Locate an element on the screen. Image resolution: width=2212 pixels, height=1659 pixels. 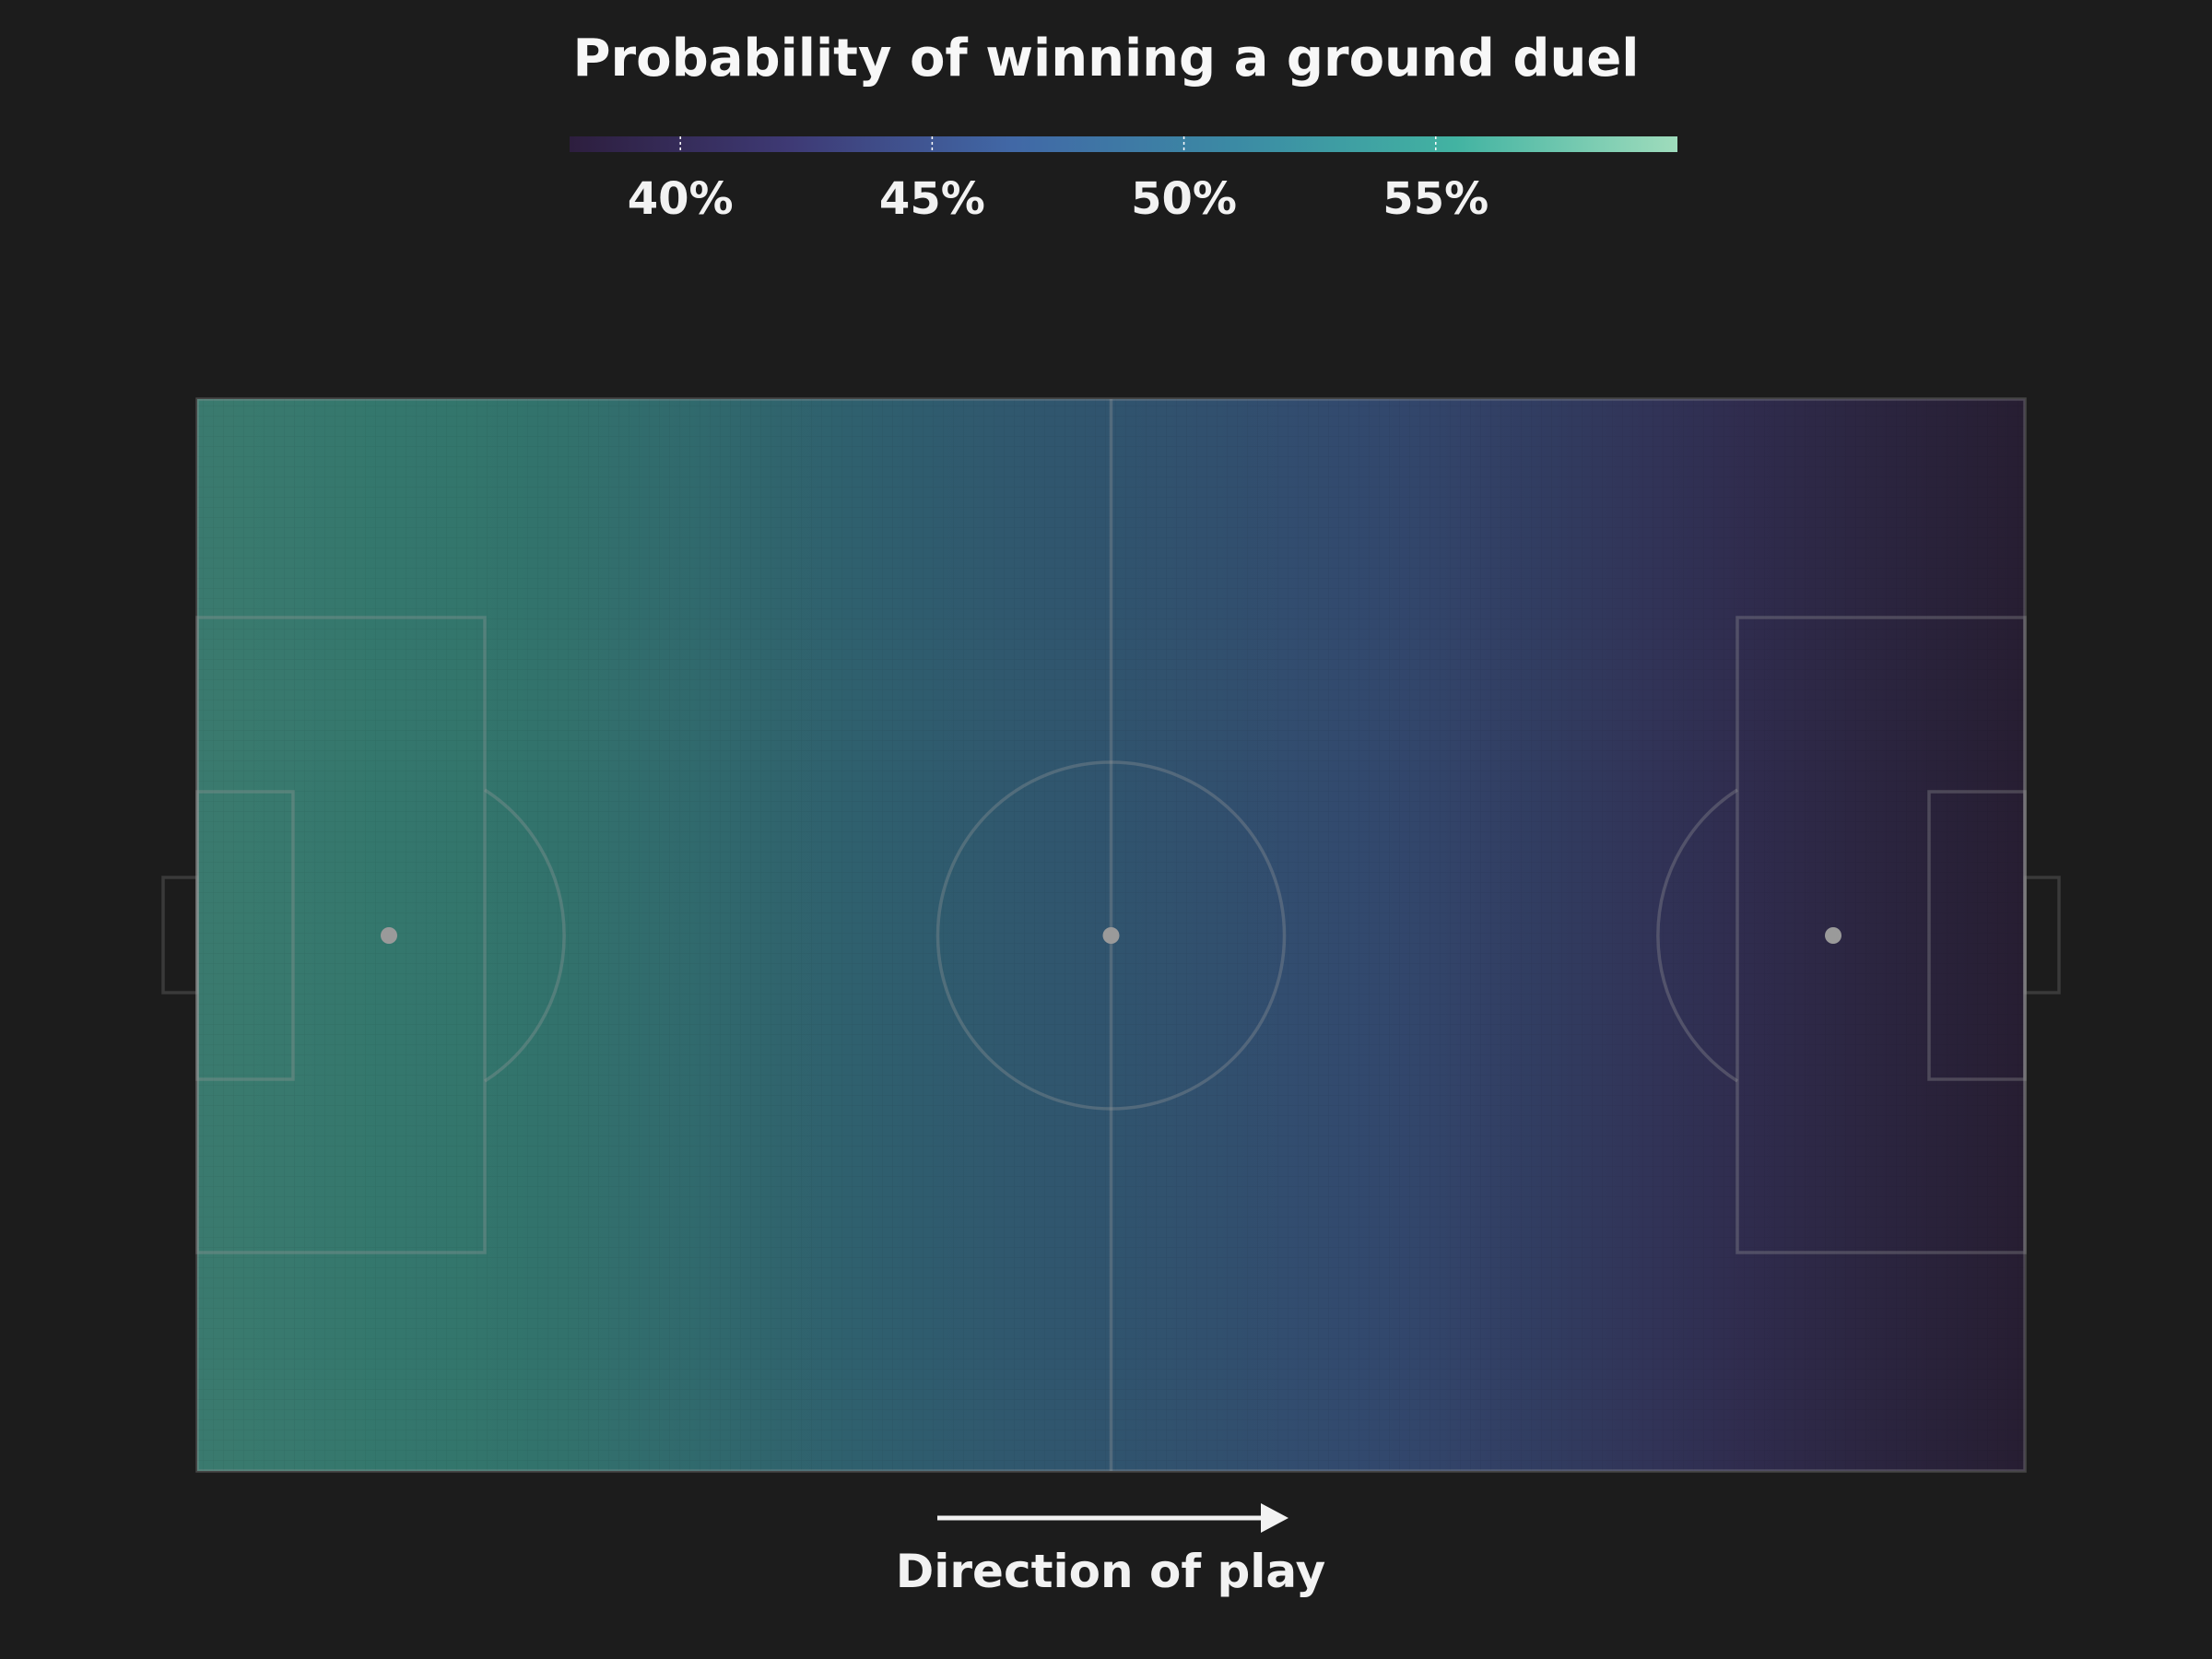
colorbar-ticks: 40% 45% 50% 55% is located at coordinates (1058, 180).